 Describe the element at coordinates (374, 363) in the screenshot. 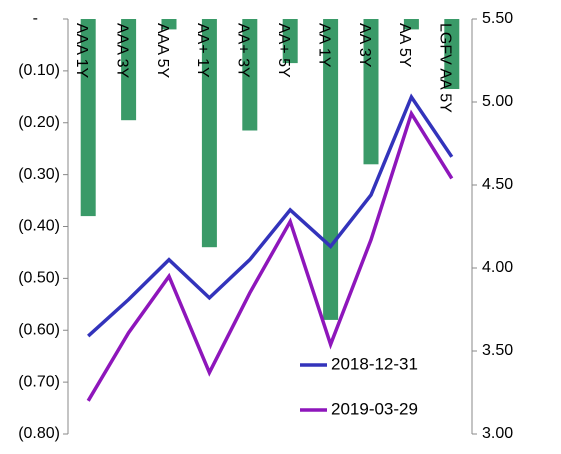

I see `legend-label: 2018-12-31` at that location.